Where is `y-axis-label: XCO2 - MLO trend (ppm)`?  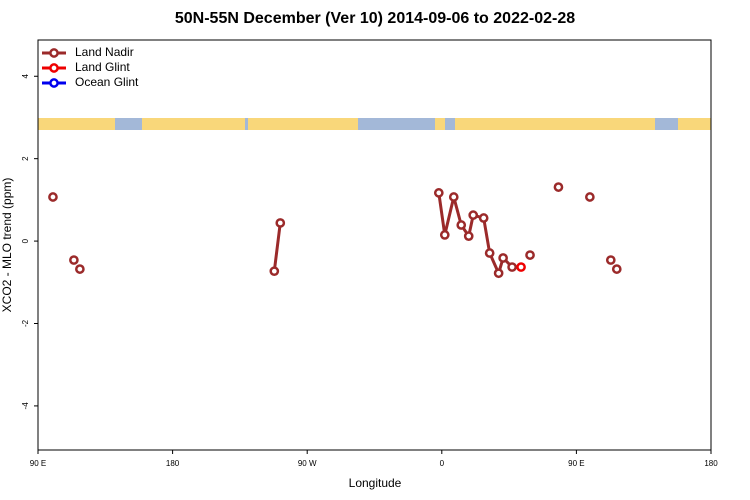 y-axis-label: XCO2 - MLO trend (ppm) is located at coordinates (7, 245).